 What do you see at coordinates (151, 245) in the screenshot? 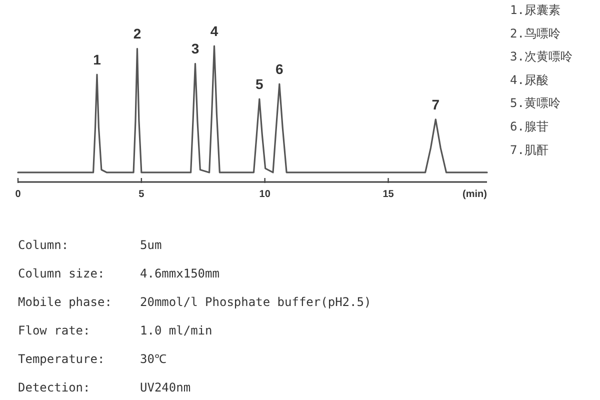
I see `text: 5um` at bounding box center [151, 245].